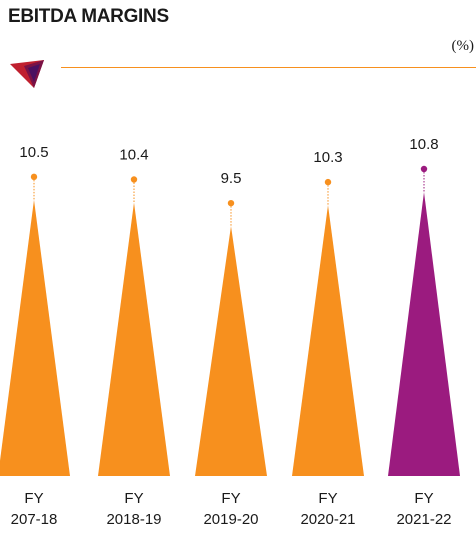 The width and height of the screenshot is (476, 552). I want to click on value-label-2: 9.5, so click(231, 178).